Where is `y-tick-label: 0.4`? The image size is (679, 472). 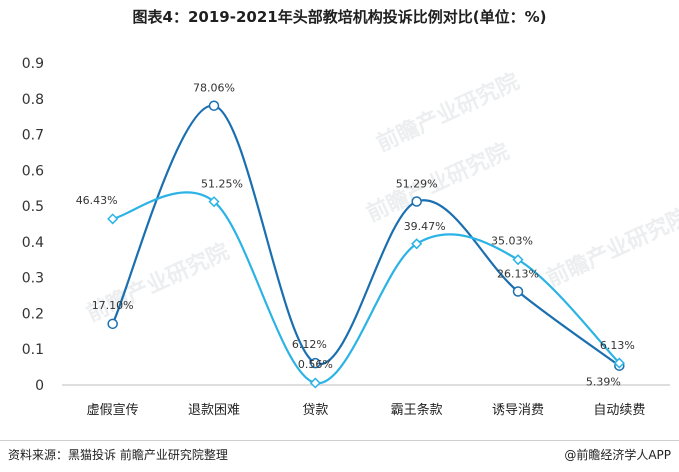 y-tick-label: 0.4 is located at coordinates (33, 243).